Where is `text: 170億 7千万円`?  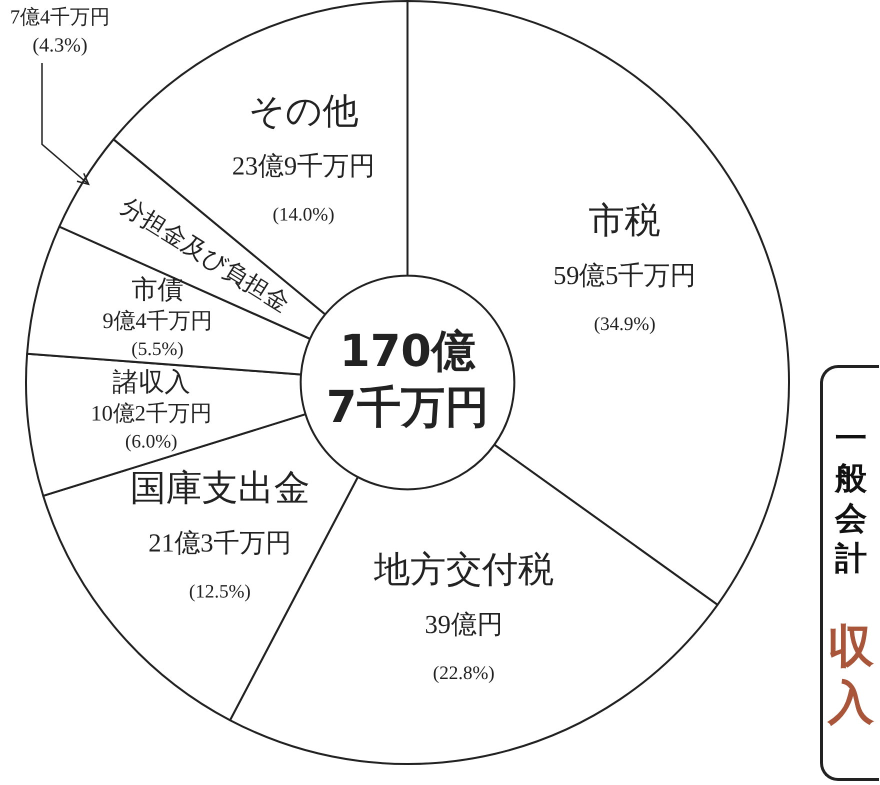 text: 170億 7千万円 is located at coordinates (407, 379).